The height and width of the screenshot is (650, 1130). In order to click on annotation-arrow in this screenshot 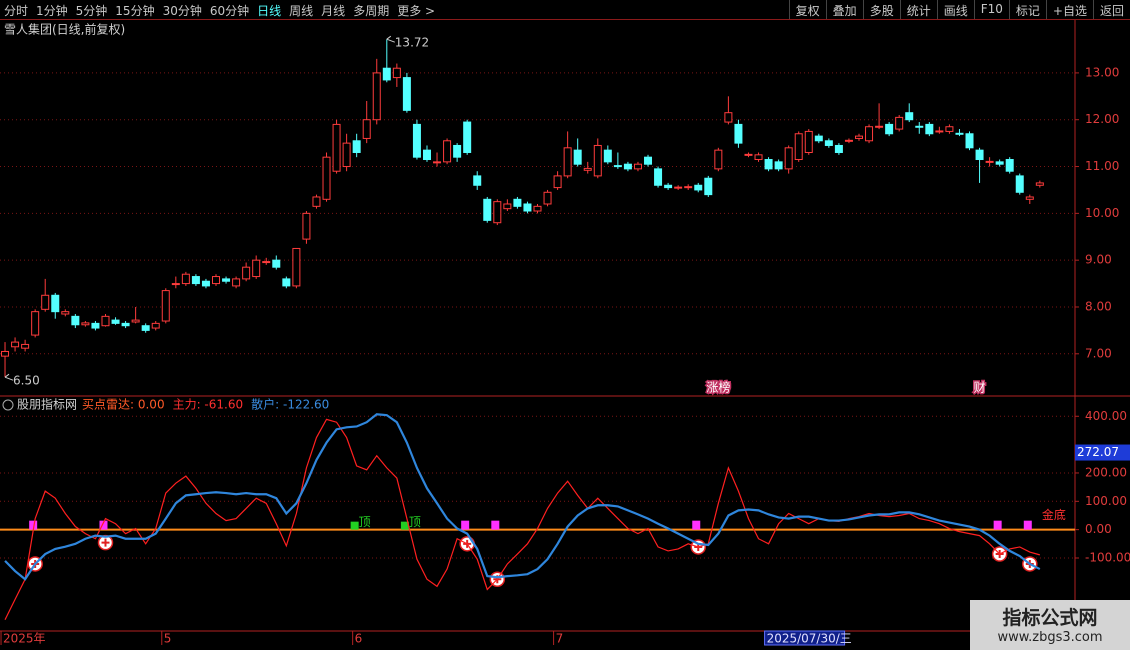, I will do `click(9, 377)`.